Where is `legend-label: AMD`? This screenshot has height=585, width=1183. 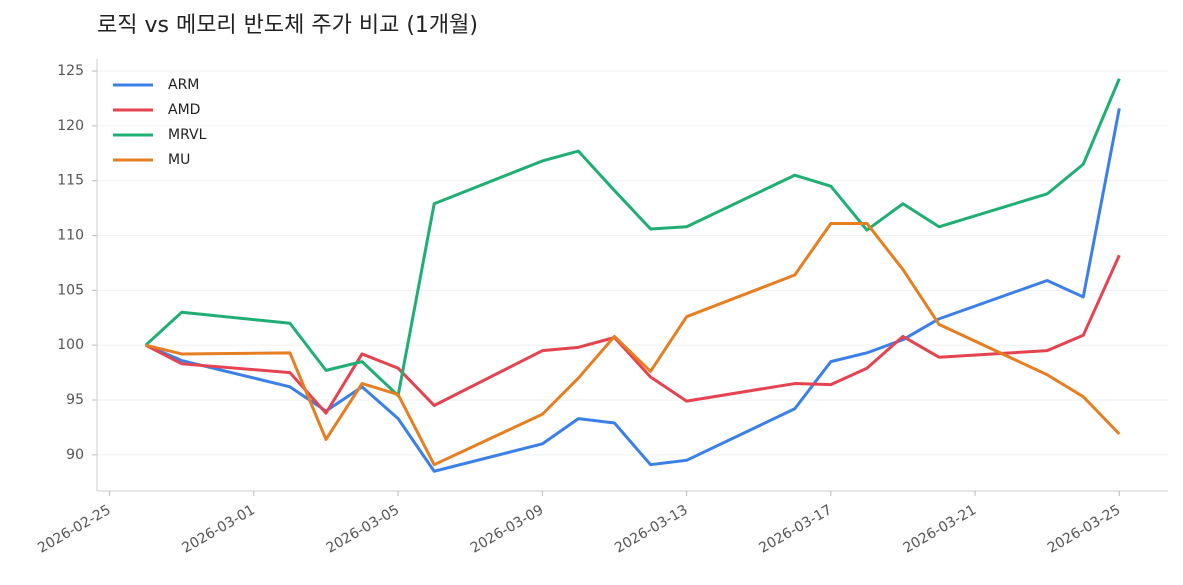
legend-label: AMD is located at coordinates (184, 110).